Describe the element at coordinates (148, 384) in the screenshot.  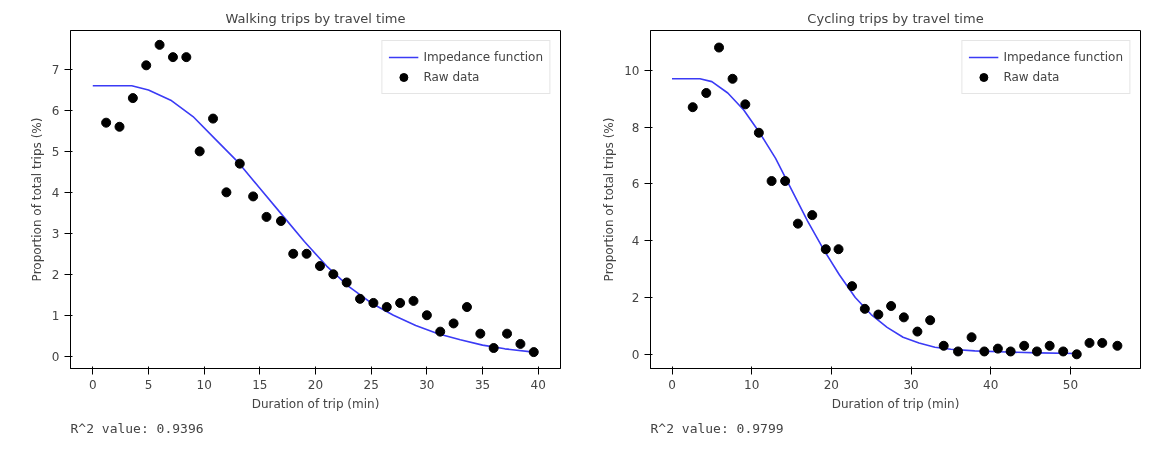
I see `x-tick-label: 5` at that location.